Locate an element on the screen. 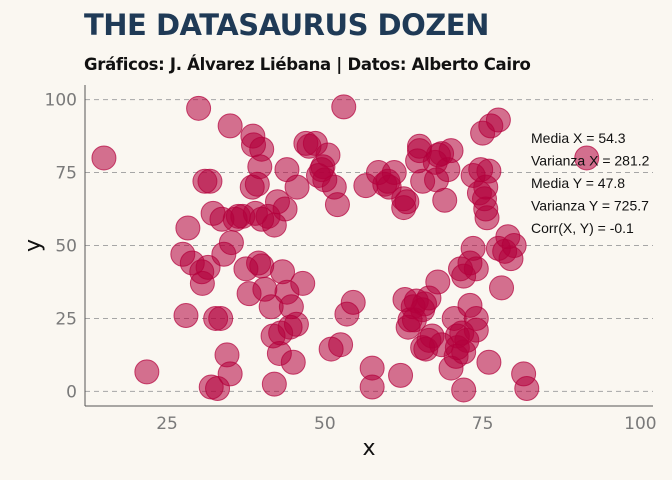 The image size is (672, 480). stat-line: Media X = 54.3 is located at coordinates (578, 138).